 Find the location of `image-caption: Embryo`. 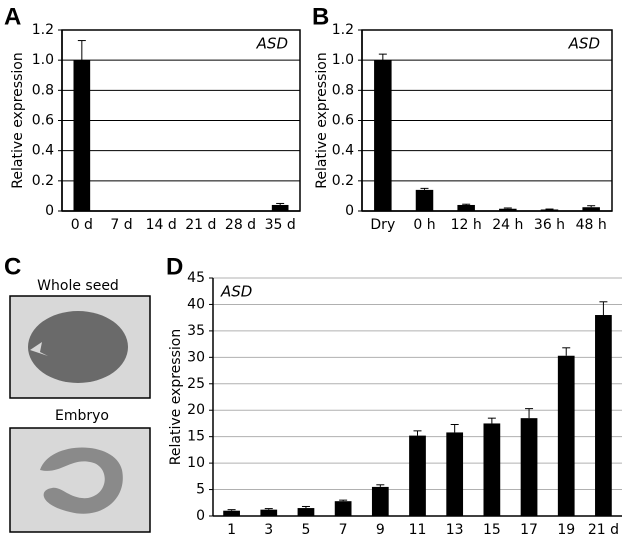

image-caption: Embryo is located at coordinates (82, 416).